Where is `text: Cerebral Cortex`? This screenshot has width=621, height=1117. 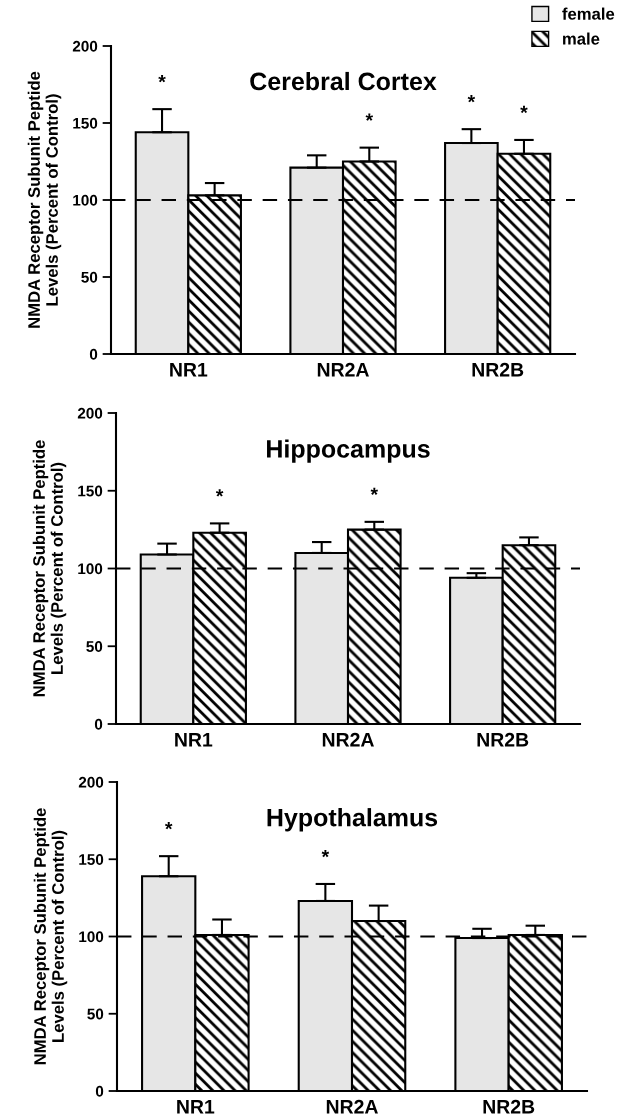 text: Cerebral Cortex is located at coordinates (343, 81).